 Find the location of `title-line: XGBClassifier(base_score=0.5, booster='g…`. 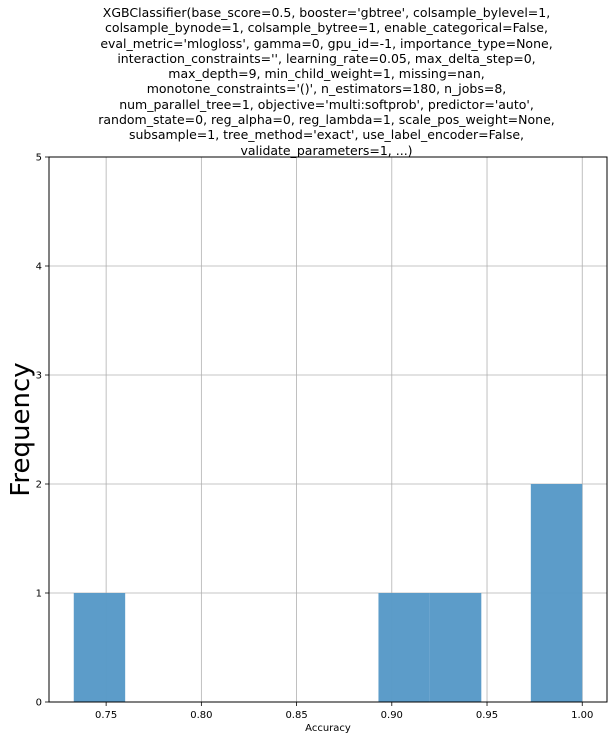

title-line: XGBClassifier(base_score=0.5, booster='g… is located at coordinates (326, 12).